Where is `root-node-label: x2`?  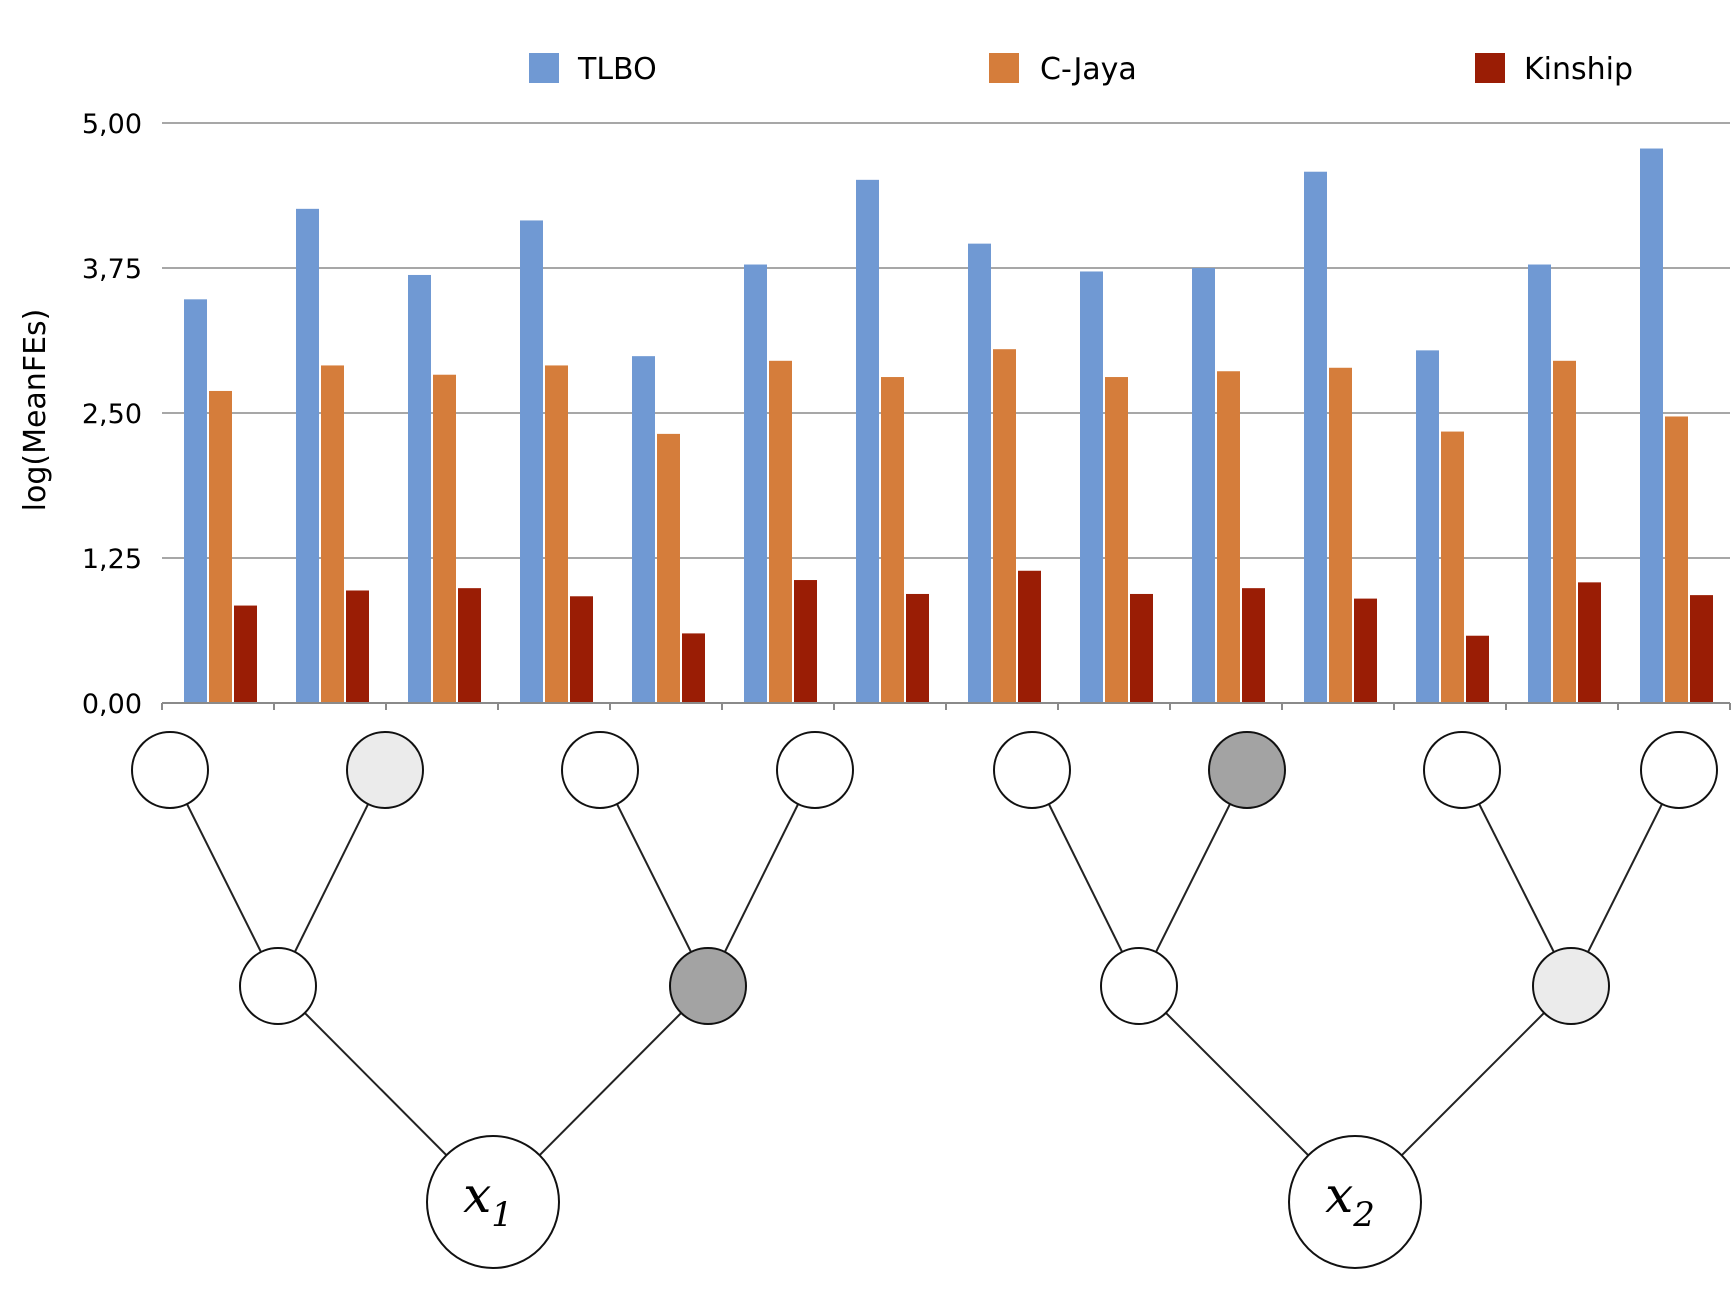 root-node-label: x2 is located at coordinates (1350, 1200).